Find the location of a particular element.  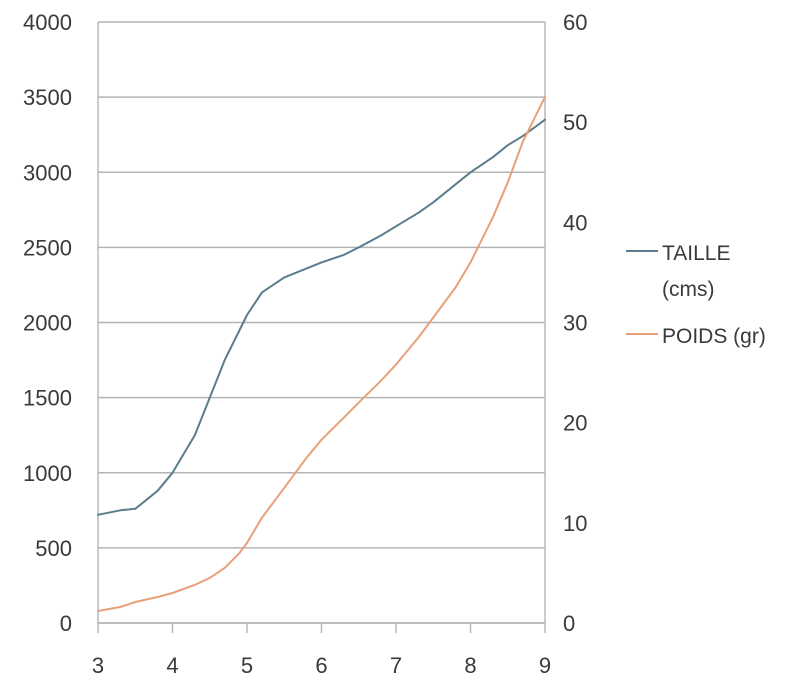

x-tick-label: 6 is located at coordinates (321, 665).